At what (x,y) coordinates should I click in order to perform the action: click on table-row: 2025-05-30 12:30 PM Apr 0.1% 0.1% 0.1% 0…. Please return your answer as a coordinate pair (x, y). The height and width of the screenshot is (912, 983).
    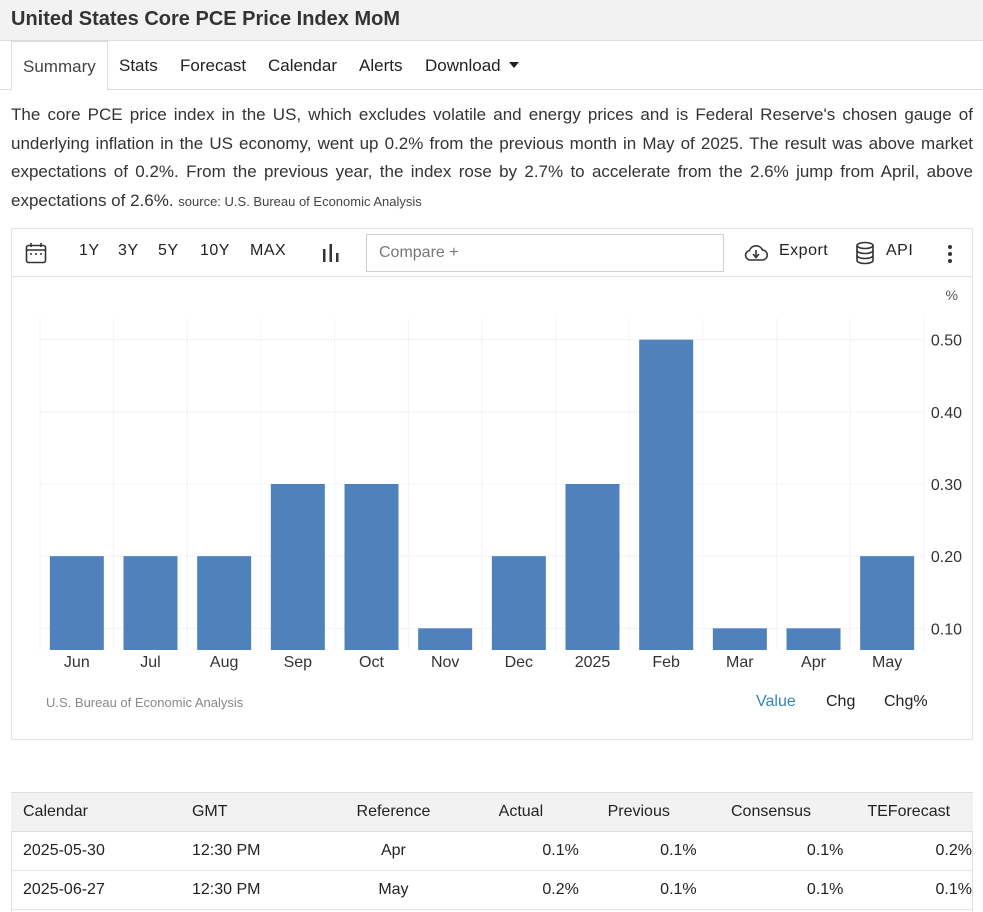
    Looking at the image, I should click on (492, 851).